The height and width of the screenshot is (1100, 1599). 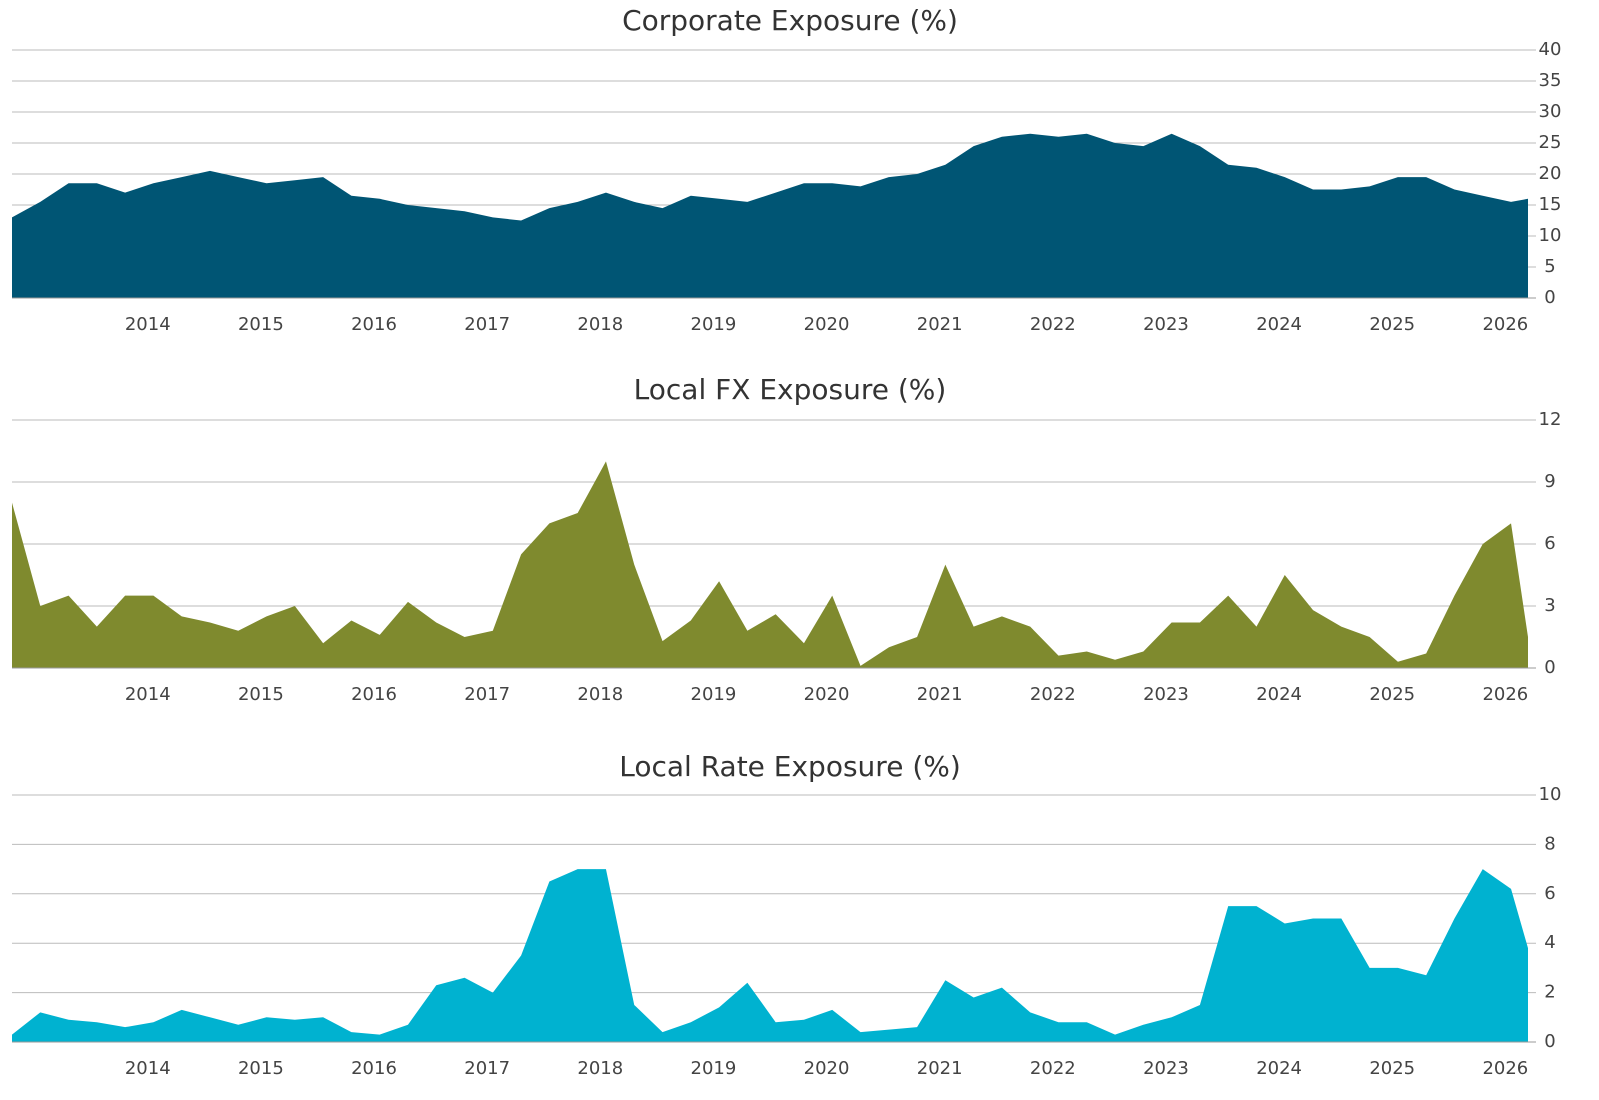 What do you see at coordinates (790, 389) in the screenshot?
I see `chart-title: Local FX Exposure (%)` at bounding box center [790, 389].